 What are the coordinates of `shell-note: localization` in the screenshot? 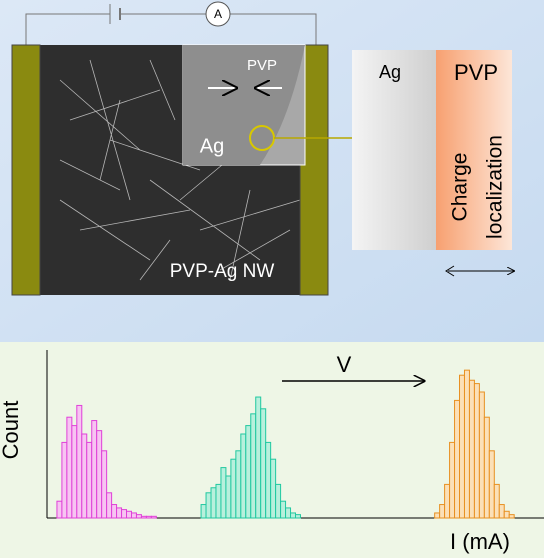 It's located at (495, 187).